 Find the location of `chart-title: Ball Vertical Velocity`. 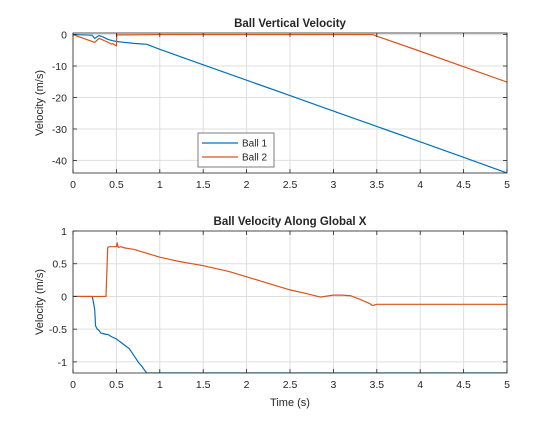

chart-title: Ball Vertical Velocity is located at coordinates (290, 24).